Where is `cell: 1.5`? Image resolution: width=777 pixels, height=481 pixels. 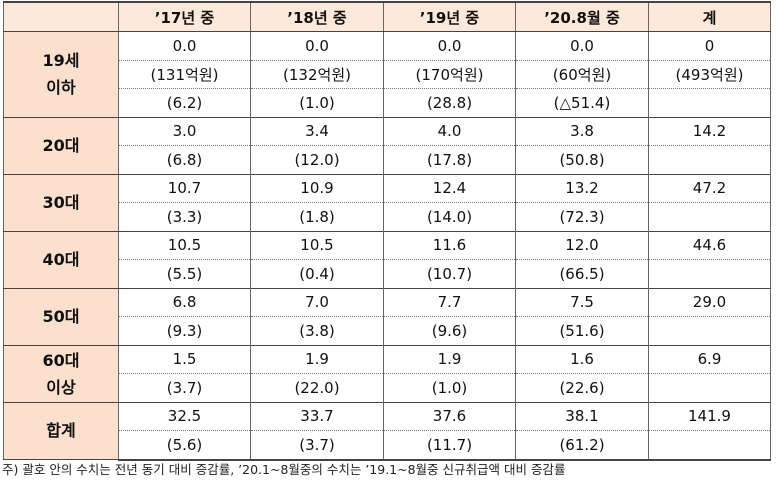
cell: 1.5 is located at coordinates (184, 359).